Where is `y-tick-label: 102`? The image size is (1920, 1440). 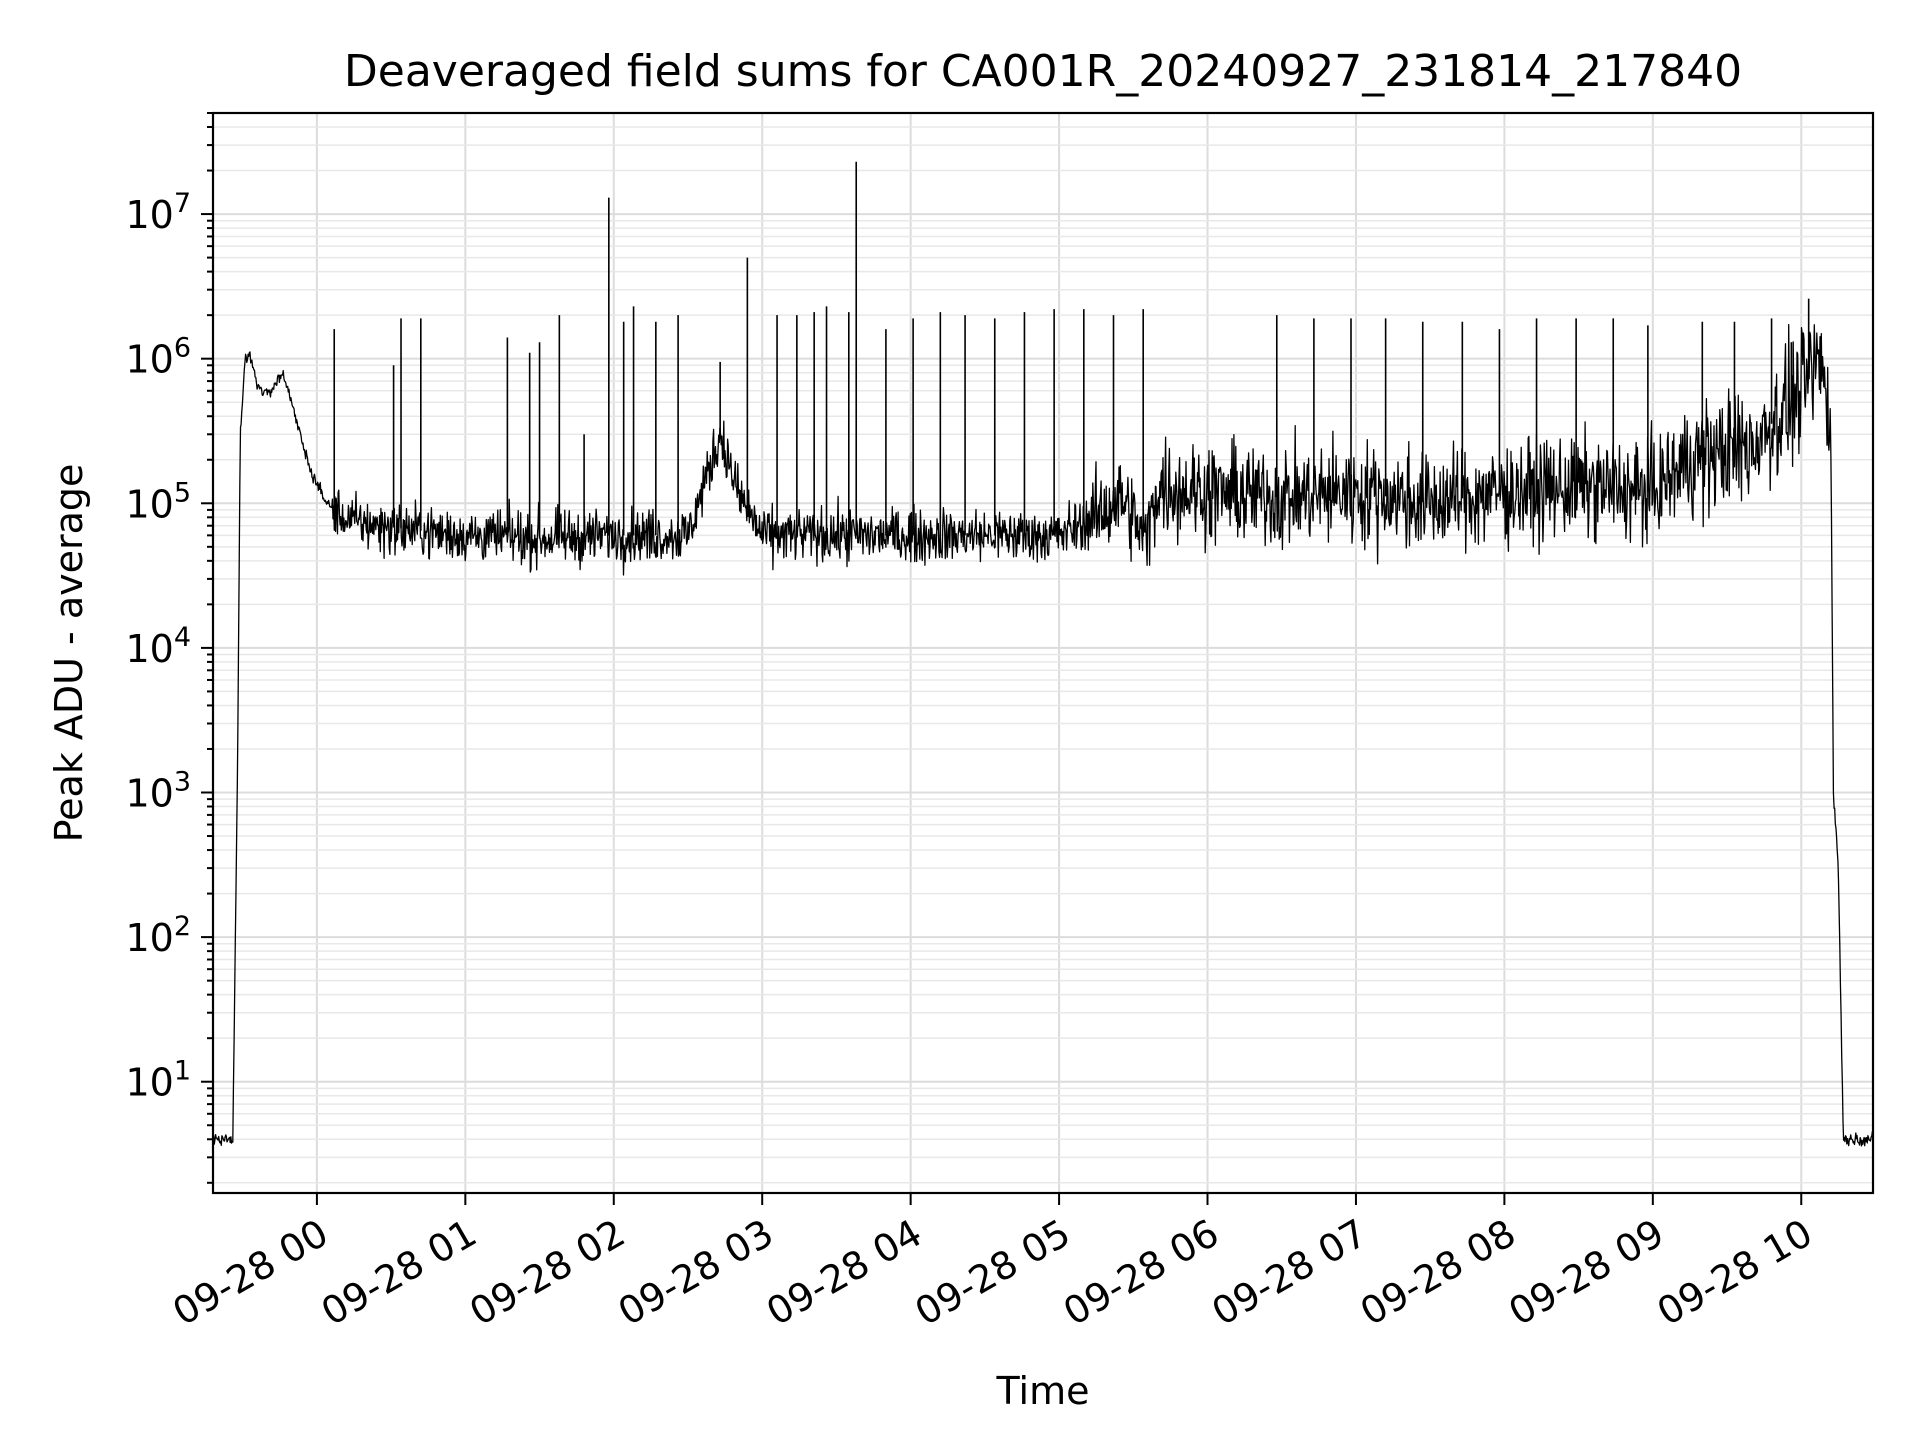 y-tick-label: 102 is located at coordinates (158, 935).